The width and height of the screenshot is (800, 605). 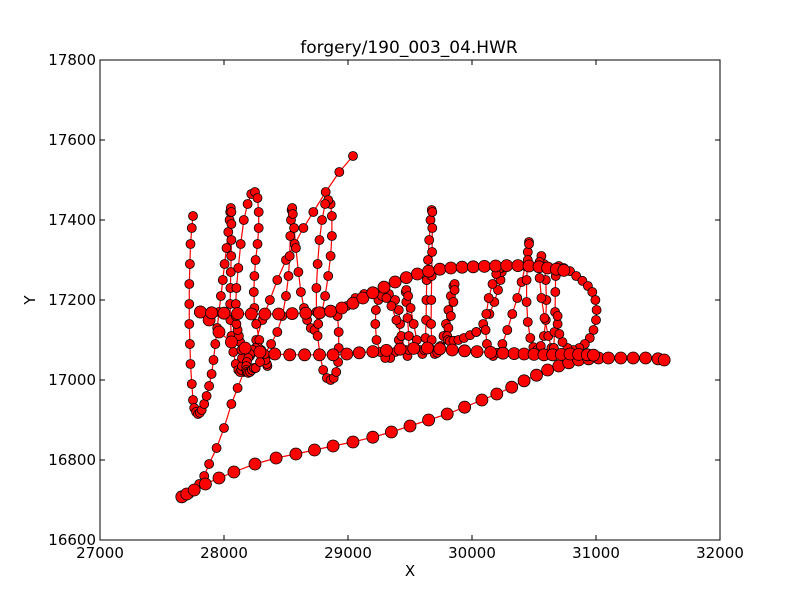 What do you see at coordinates (72, 220) in the screenshot?
I see `y-tick-label: 17400` at bounding box center [72, 220].